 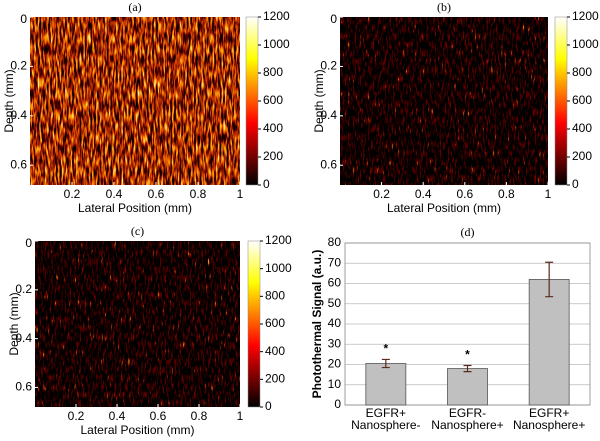 What do you see at coordinates (335, 343) in the screenshot?
I see `y-tick-label: 30` at bounding box center [335, 343].